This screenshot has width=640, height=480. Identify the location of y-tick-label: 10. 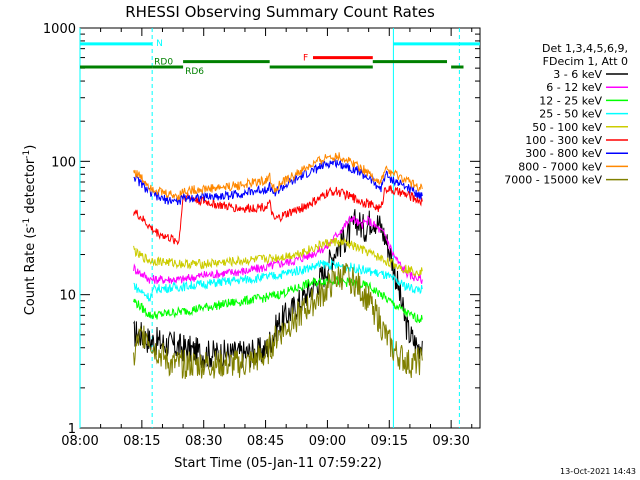
(67, 296).